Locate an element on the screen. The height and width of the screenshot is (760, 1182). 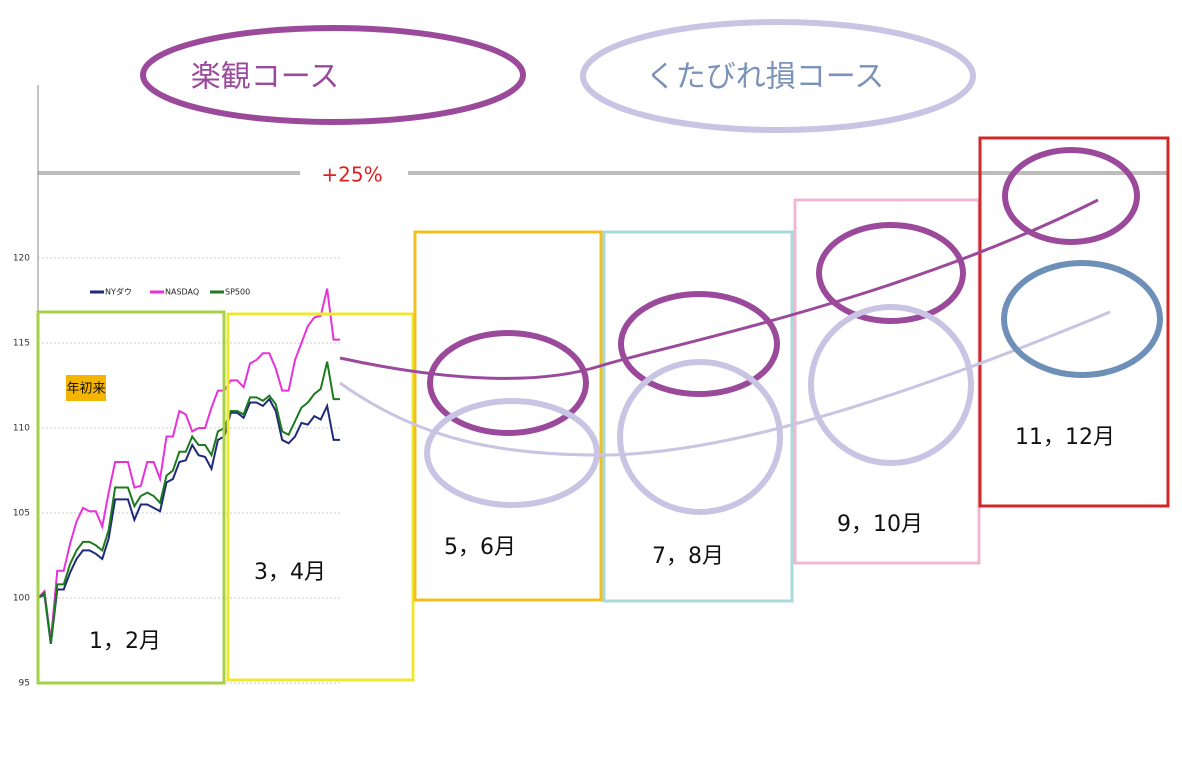
y-tick-label: 95 is located at coordinates (24, 684).